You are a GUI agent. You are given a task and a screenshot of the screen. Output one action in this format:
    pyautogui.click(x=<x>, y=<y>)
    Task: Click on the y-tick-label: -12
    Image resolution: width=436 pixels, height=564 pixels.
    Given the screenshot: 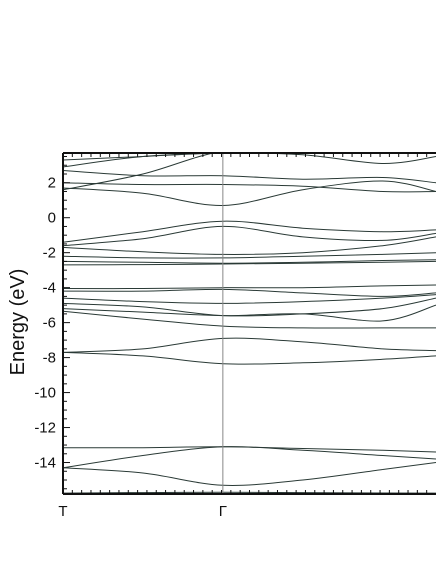 What is the action you would take?
    pyautogui.click(x=45, y=428)
    